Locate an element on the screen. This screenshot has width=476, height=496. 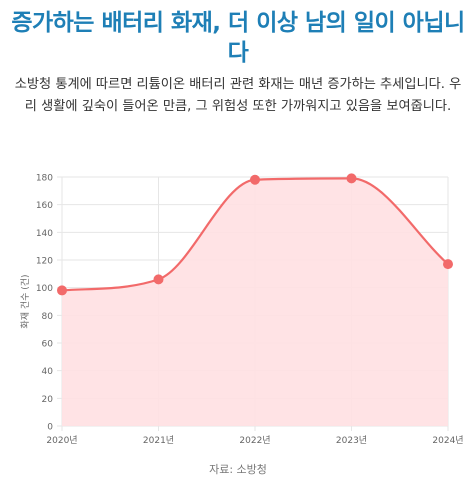
y-tick-label: 180 is located at coordinates (44, 179).